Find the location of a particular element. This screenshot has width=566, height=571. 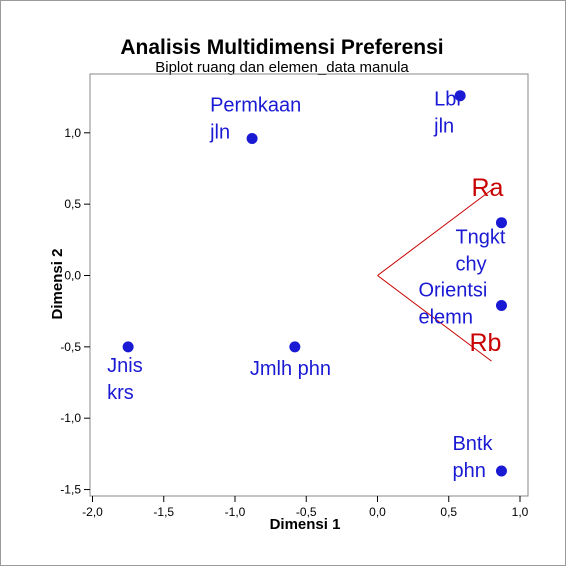

vector-label: Ra is located at coordinates (488, 188).